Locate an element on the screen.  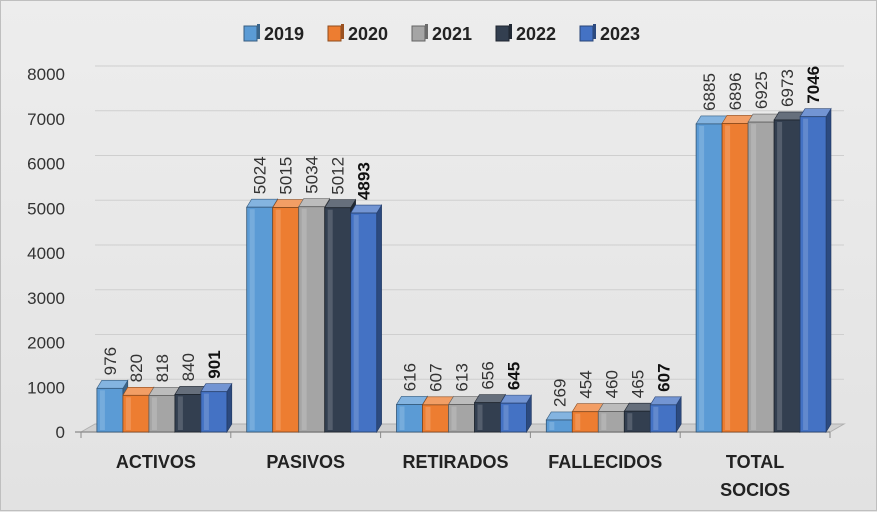
legend-label: 2022 is located at coordinates (536, 34).